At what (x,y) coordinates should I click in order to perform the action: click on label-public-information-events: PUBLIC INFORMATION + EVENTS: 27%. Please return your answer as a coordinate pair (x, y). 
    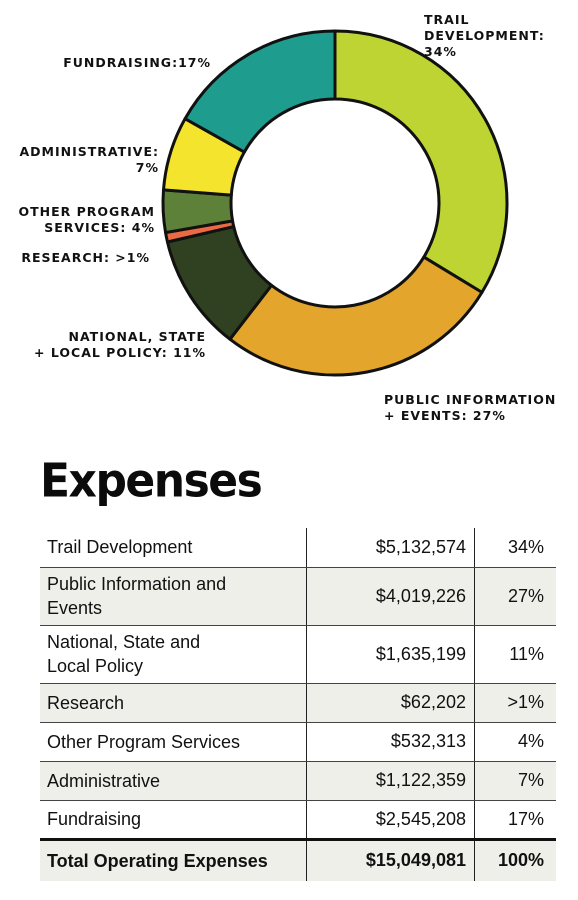
    Looking at the image, I should click on (470, 407).